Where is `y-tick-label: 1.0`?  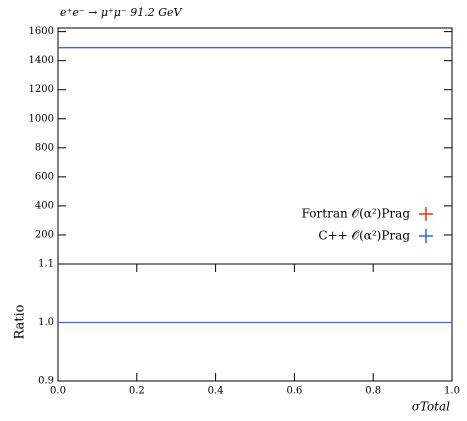
y-tick-label: 1.0 is located at coordinates (46, 322).